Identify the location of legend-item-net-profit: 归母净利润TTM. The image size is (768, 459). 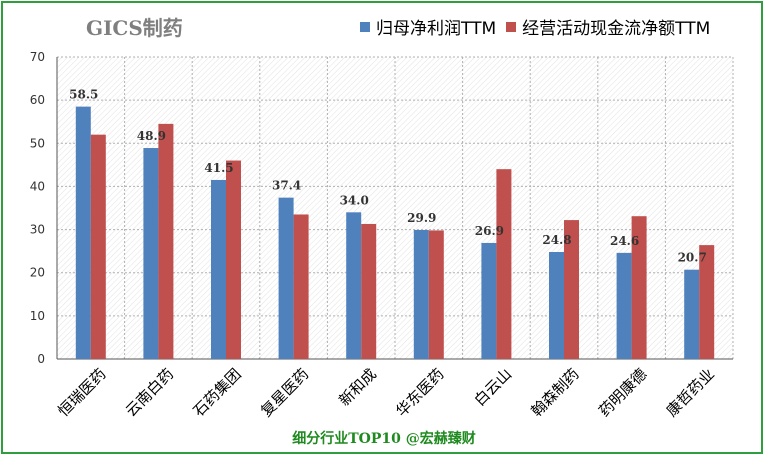
(428, 26).